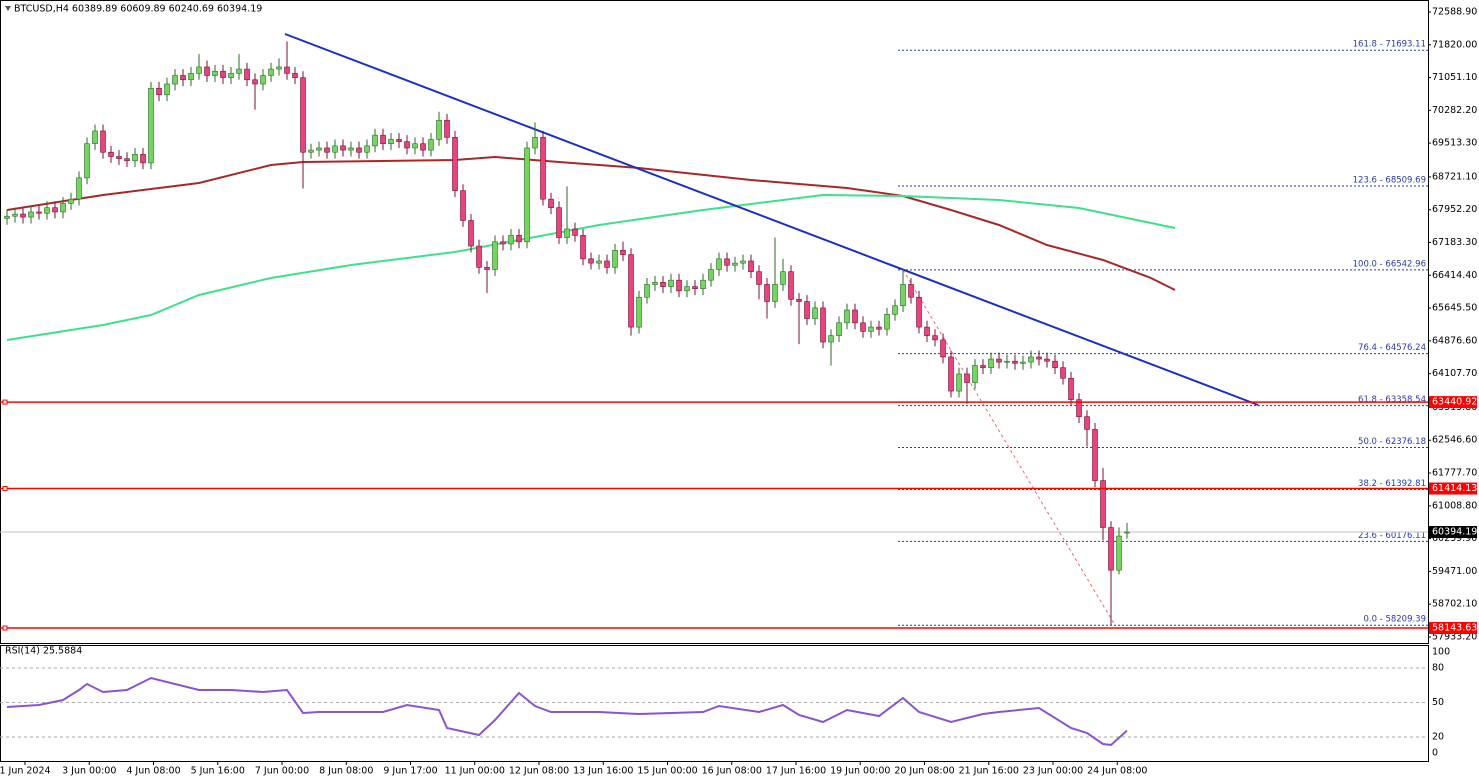 The image size is (1479, 781). I want to click on y-tick-label: 71820.00, so click(1454, 44).